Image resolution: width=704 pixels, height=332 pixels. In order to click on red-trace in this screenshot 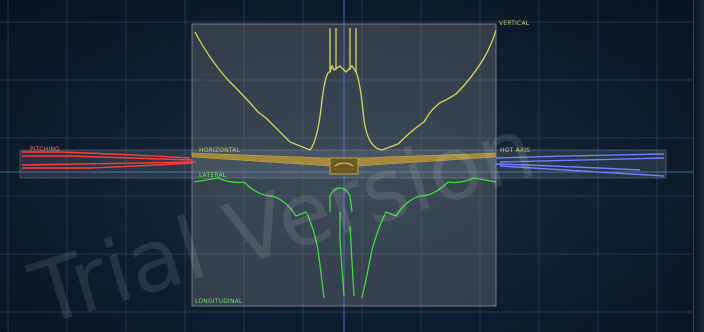, I will do `click(109, 160)`.